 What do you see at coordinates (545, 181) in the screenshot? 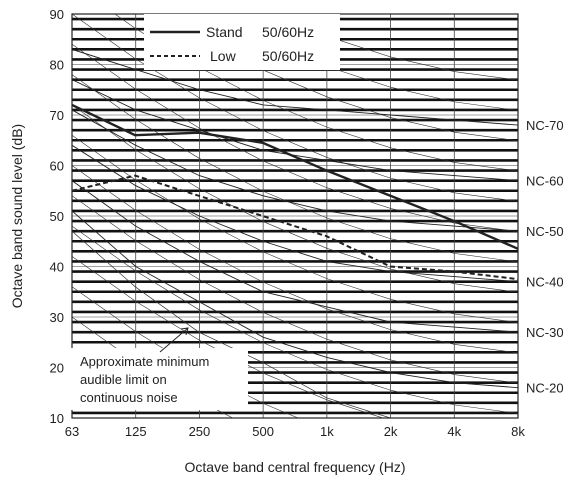
I see `nc-label: NC-60` at bounding box center [545, 181].